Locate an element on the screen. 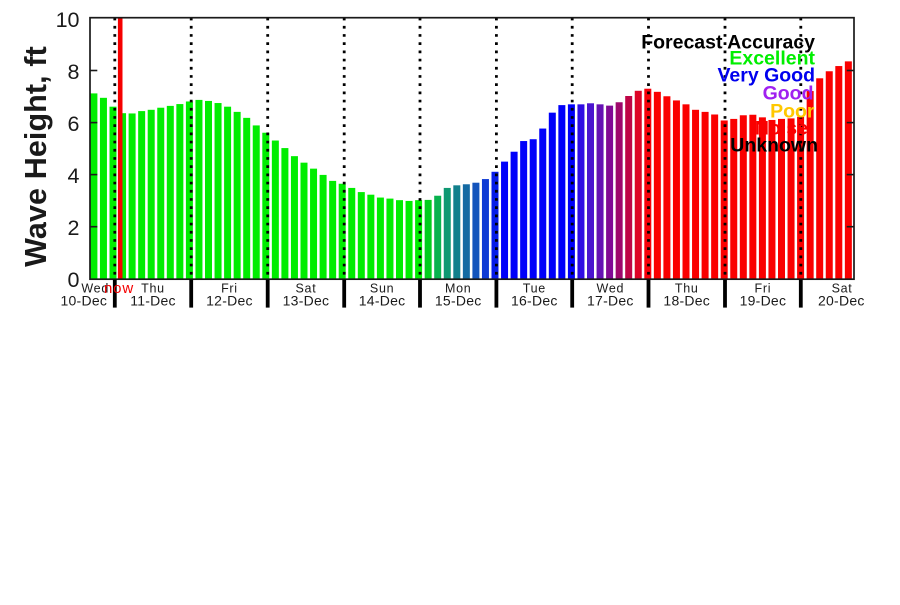  svg-text: 10-Dec is located at coordinates (83, 301).